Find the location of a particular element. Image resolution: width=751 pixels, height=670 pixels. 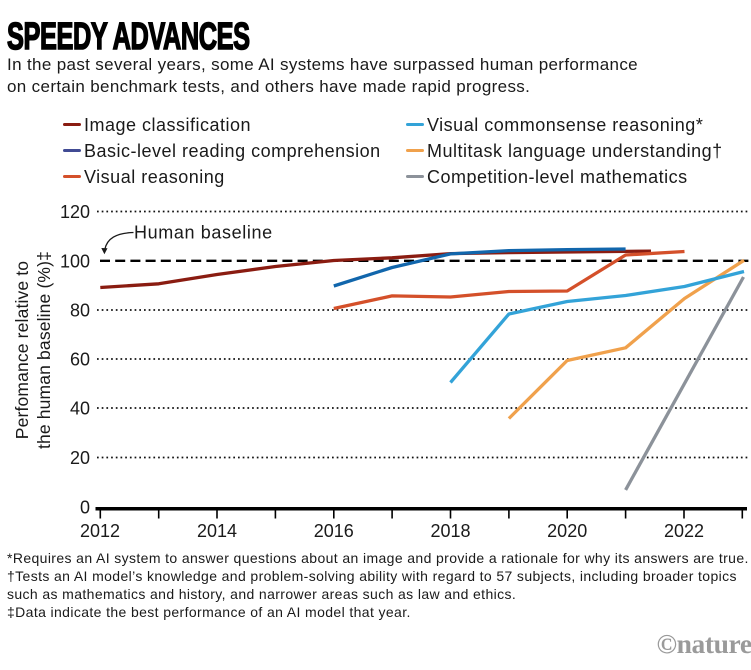

svg-text: 60 is located at coordinates (80, 360).